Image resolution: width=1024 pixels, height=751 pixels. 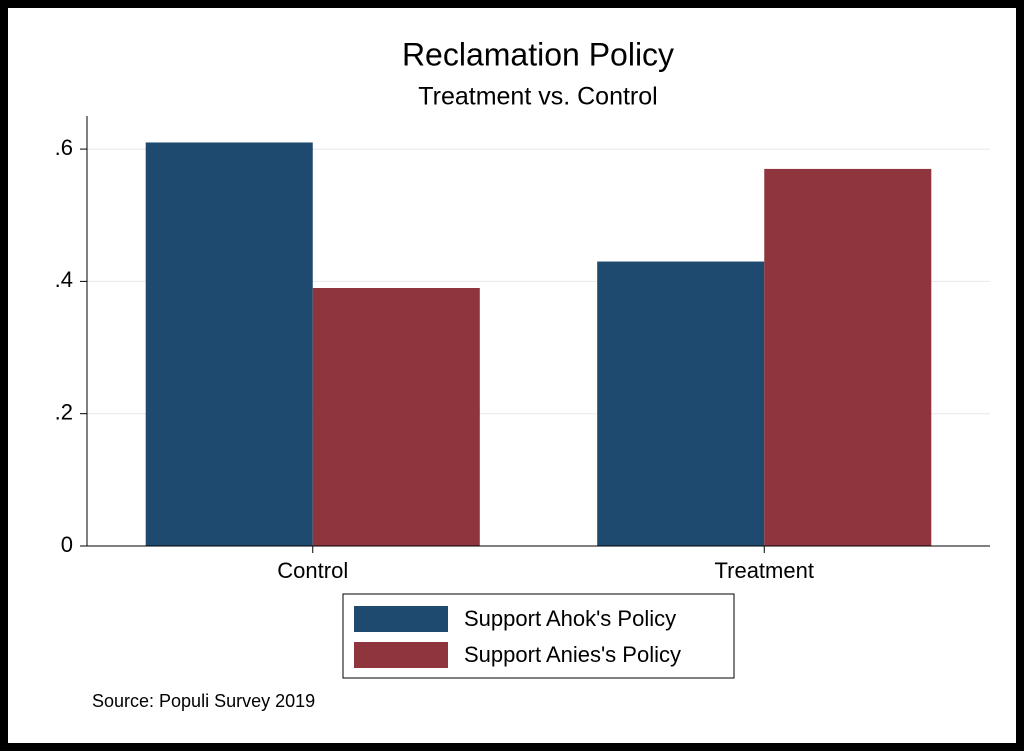 I want to click on source-note: Source: Populi Survey 2019, so click(x=203, y=701).